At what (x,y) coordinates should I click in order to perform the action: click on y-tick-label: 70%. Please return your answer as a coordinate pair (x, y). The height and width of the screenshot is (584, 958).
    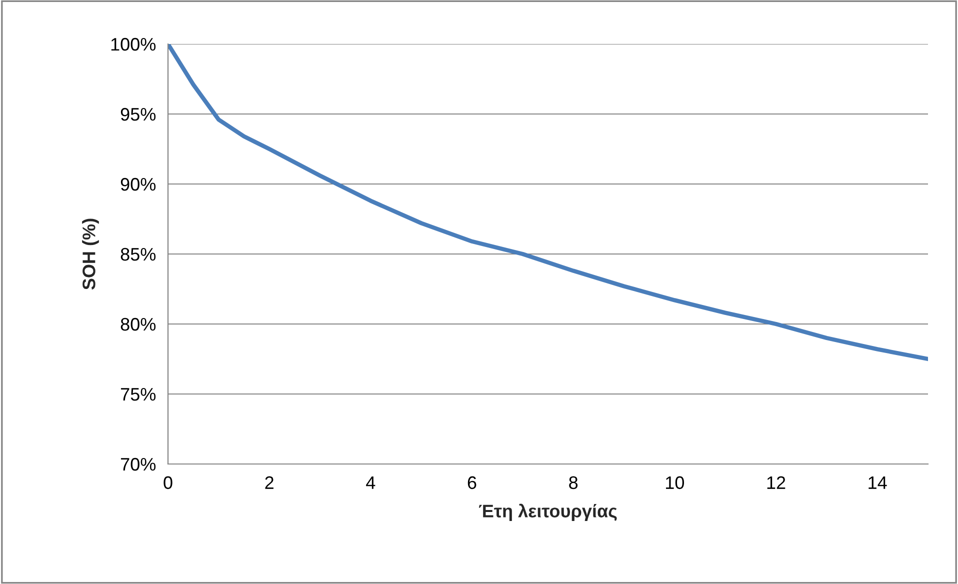
    Looking at the image, I should click on (138, 464).